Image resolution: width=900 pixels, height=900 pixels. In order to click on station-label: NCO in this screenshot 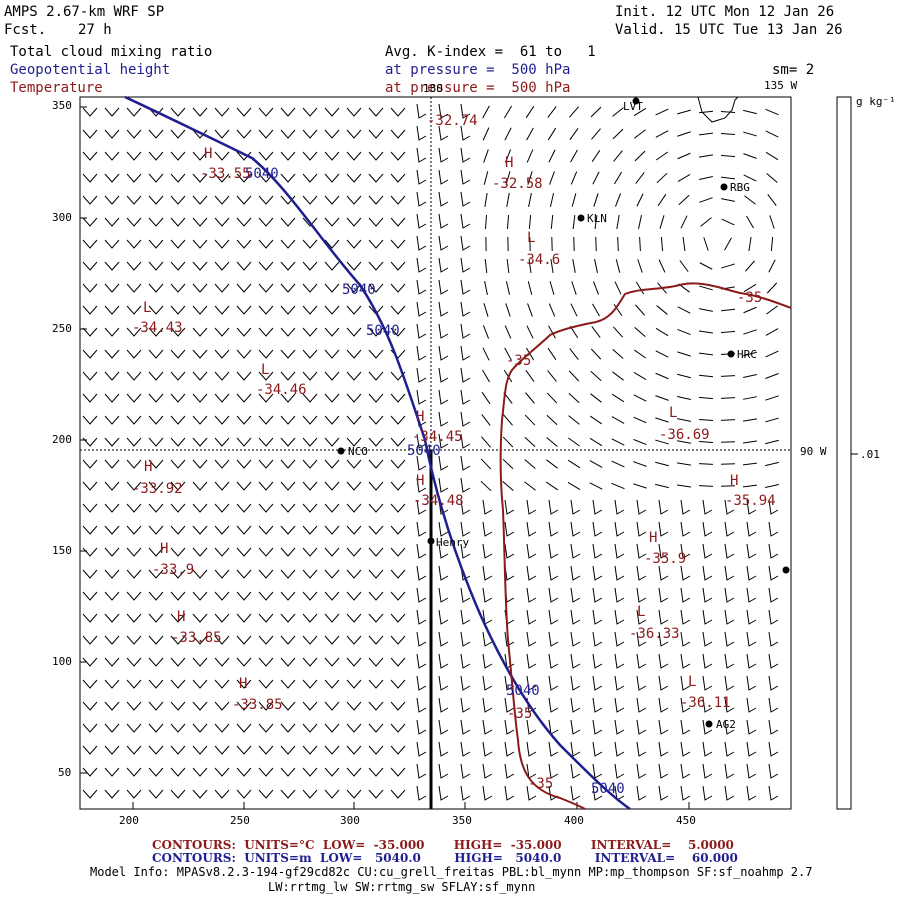, I will do `click(358, 451)`.